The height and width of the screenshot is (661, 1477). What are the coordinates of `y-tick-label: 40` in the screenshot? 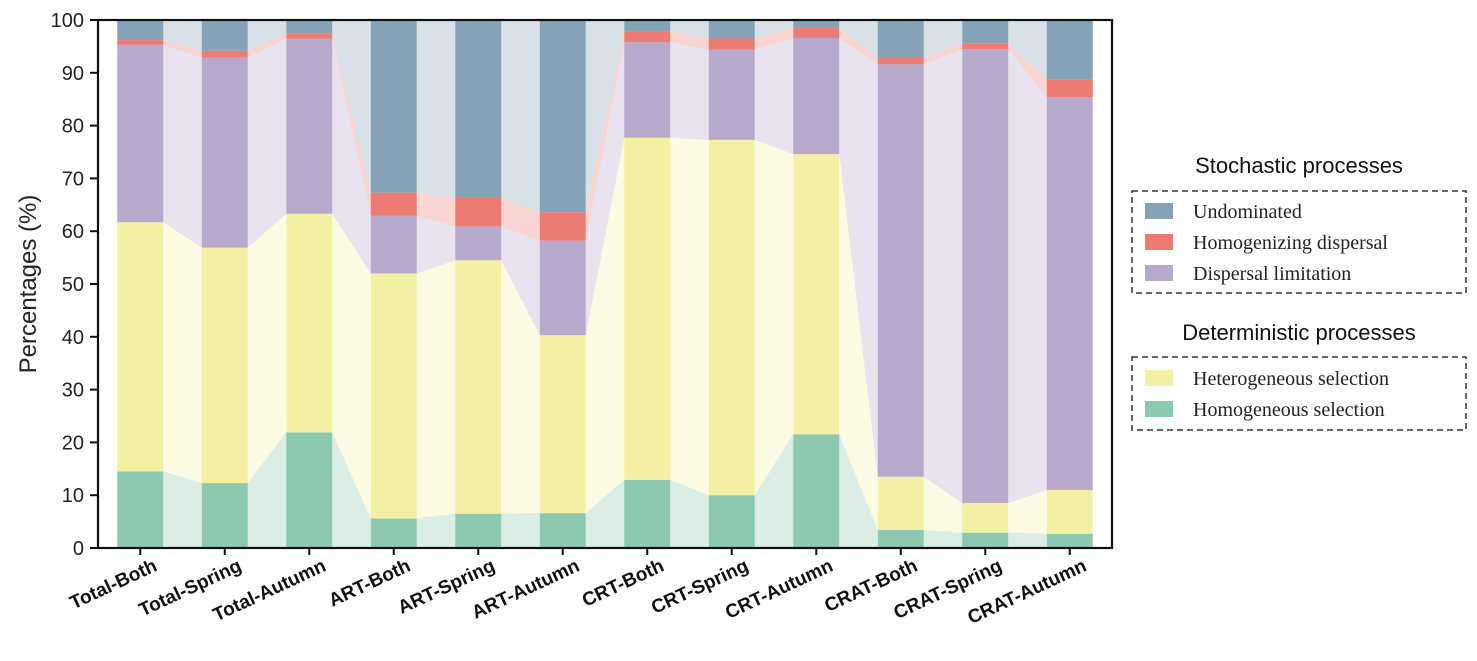 It's located at (73, 338).